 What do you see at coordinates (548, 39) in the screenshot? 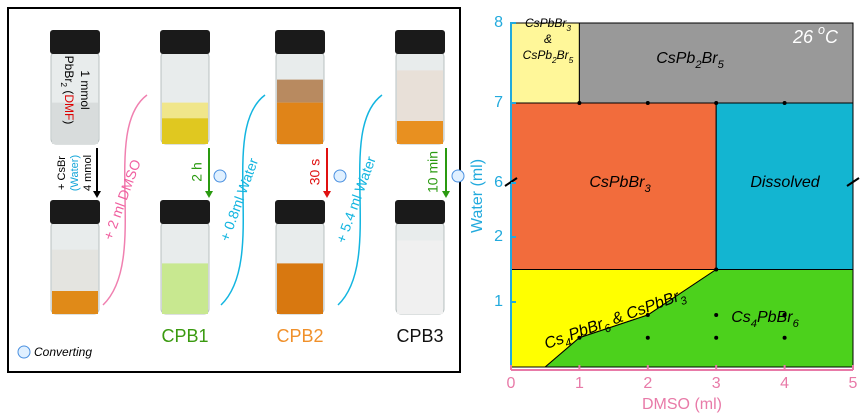
I see `label: &` at bounding box center [548, 39].